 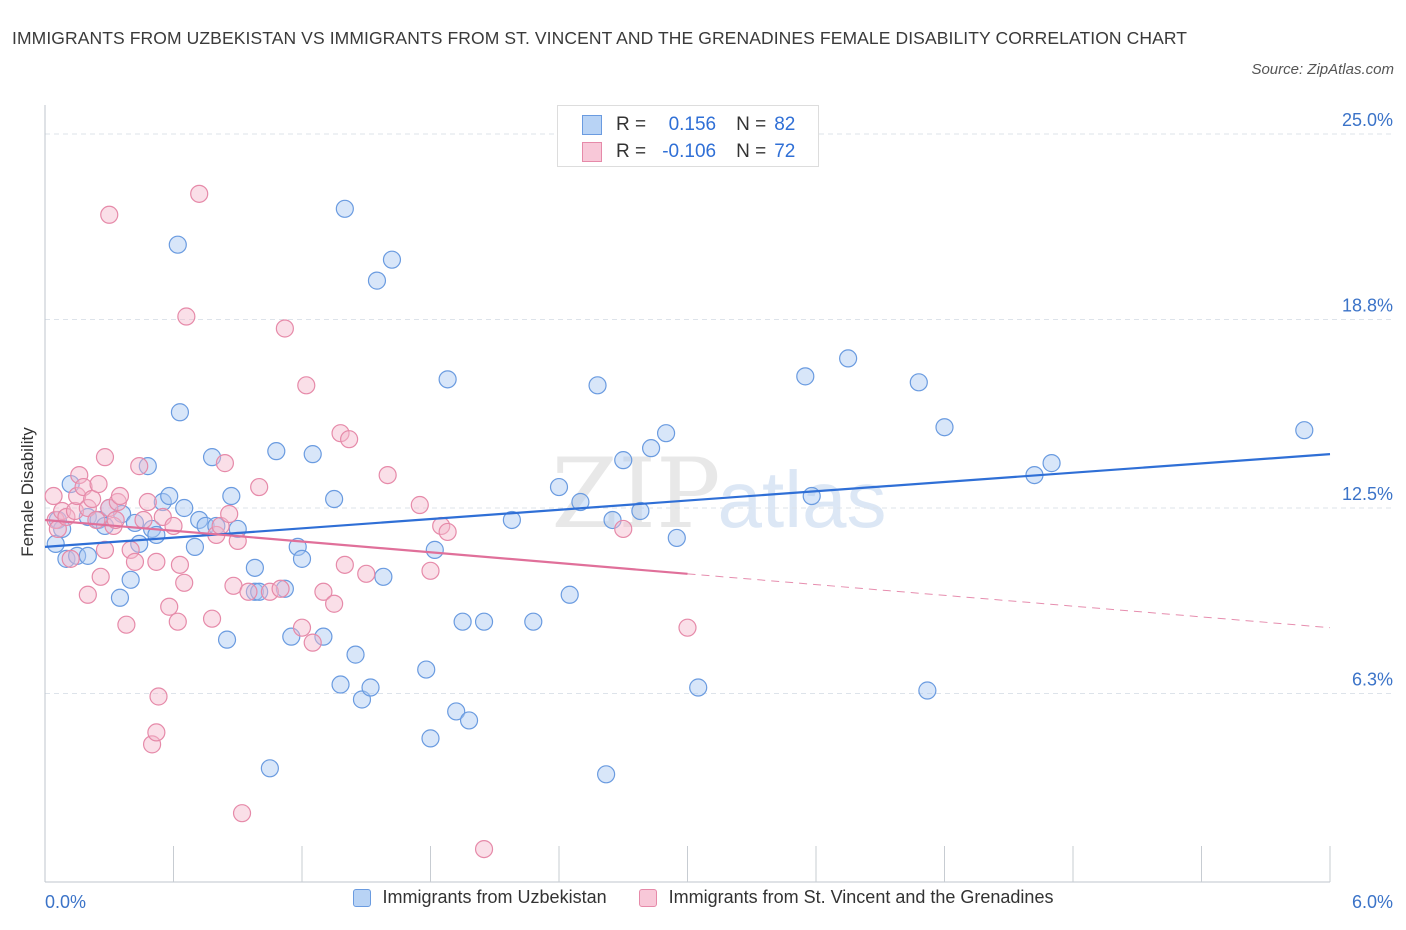 What do you see at coordinates (65, 902) in the screenshot?
I see `x-tick-label-min: 0.0%` at bounding box center [65, 902].